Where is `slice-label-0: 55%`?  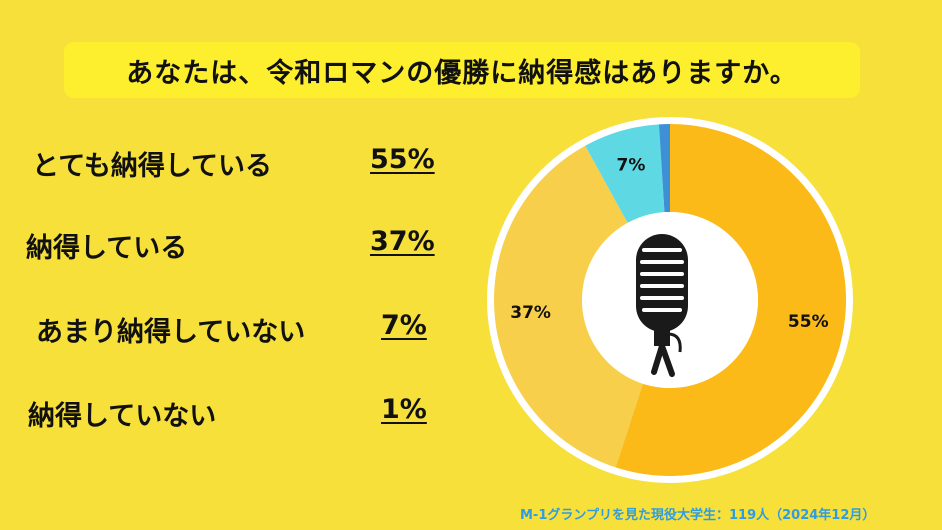 slice-label-0: 55% is located at coordinates (808, 322).